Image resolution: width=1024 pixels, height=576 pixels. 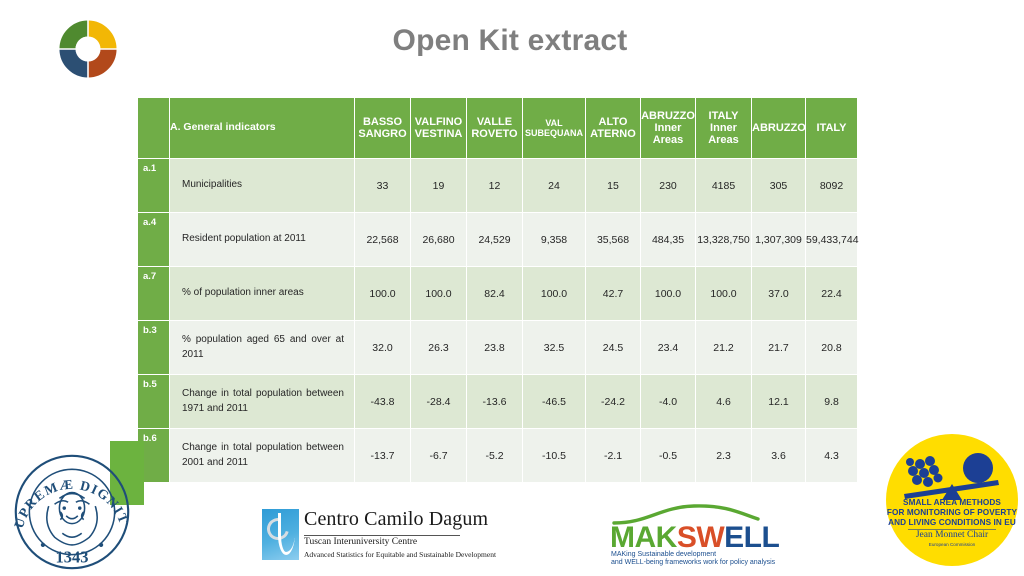 What do you see at coordinates (382, 347) in the screenshot?
I see `cell-value: 32.0` at bounding box center [382, 347].